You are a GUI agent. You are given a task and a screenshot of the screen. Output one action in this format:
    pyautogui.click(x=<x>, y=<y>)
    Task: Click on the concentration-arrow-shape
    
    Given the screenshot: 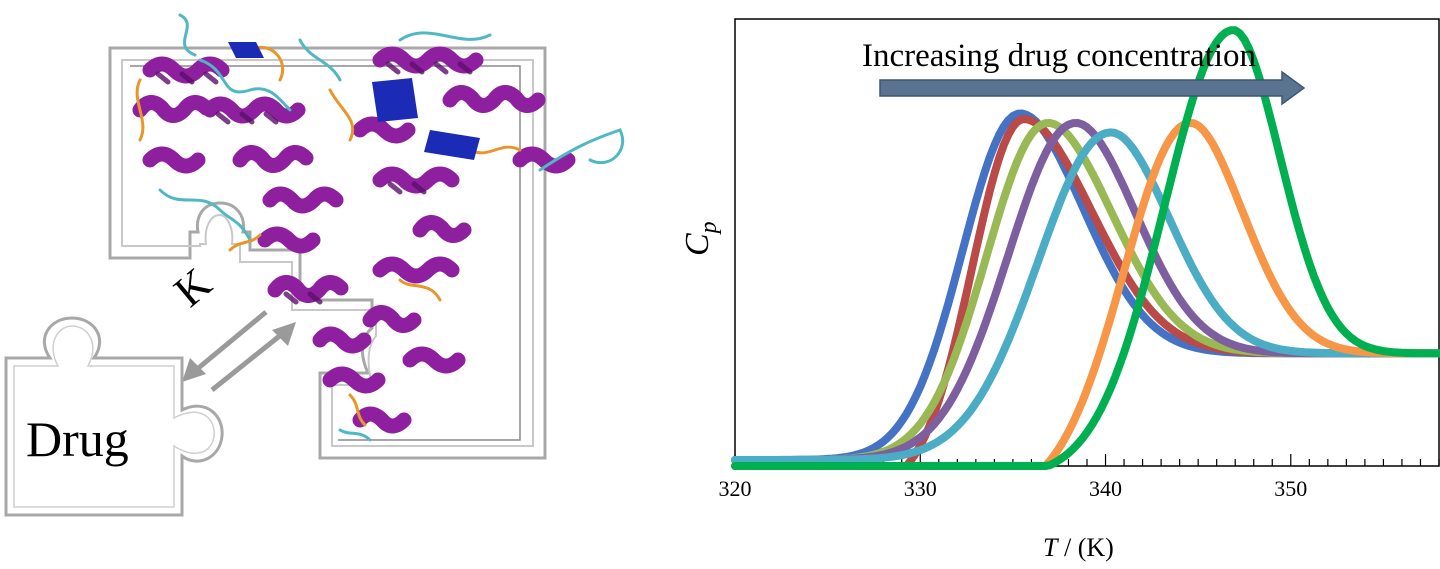 What is the action you would take?
    pyautogui.click(x=1092, y=88)
    